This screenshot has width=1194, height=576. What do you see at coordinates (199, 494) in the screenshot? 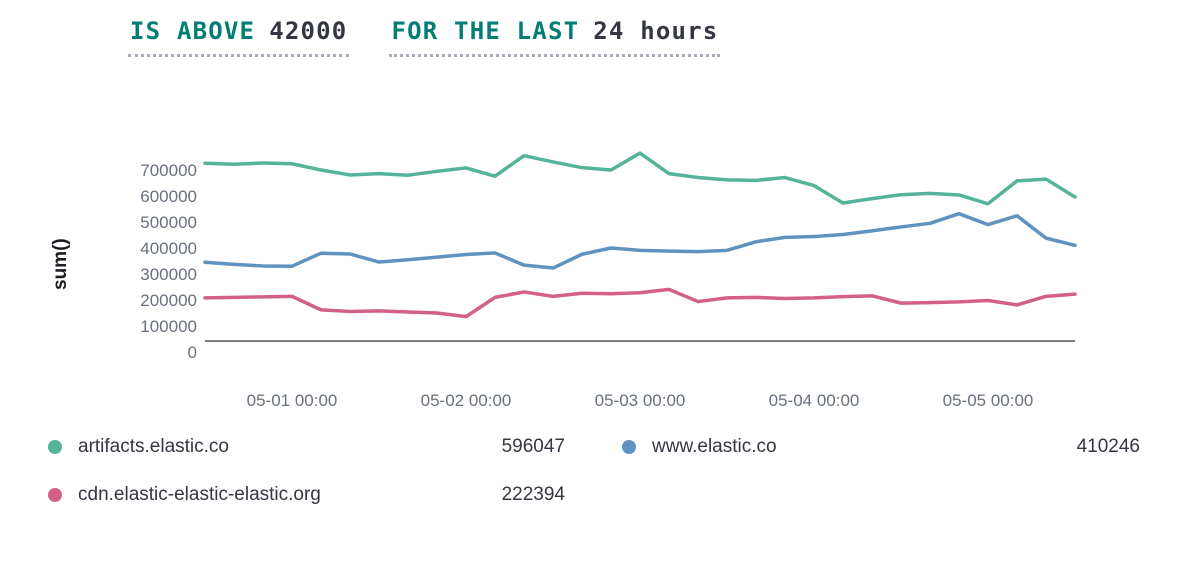
I see `legend-label: cdn.elastic-elastic-elastic.org` at bounding box center [199, 494].